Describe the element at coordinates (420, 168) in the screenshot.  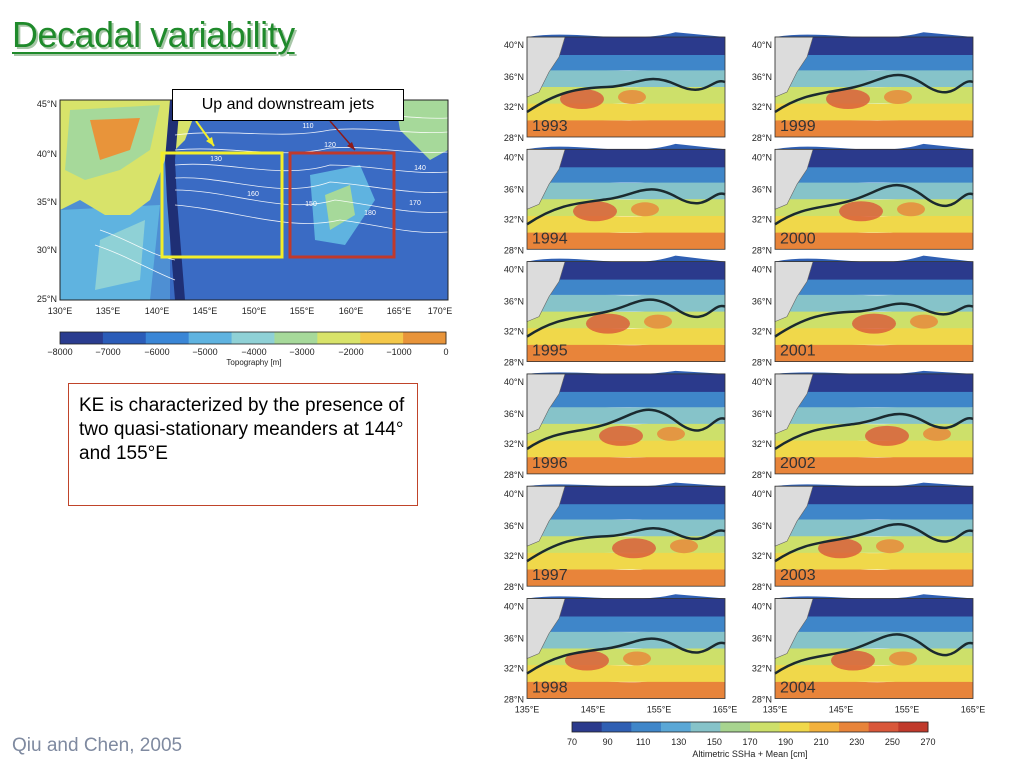
I see `contour-label: 140` at that location.